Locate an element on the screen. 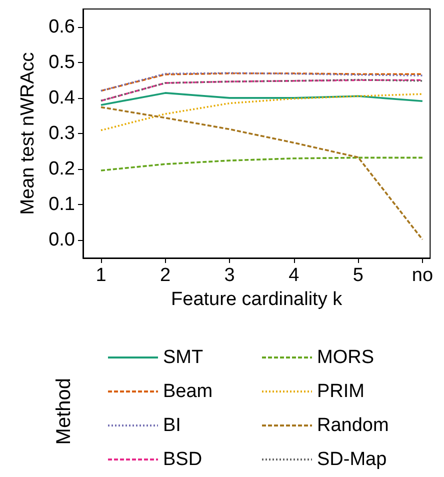 The height and width of the screenshot is (477, 444). legend-label: BSD is located at coordinates (182, 459).